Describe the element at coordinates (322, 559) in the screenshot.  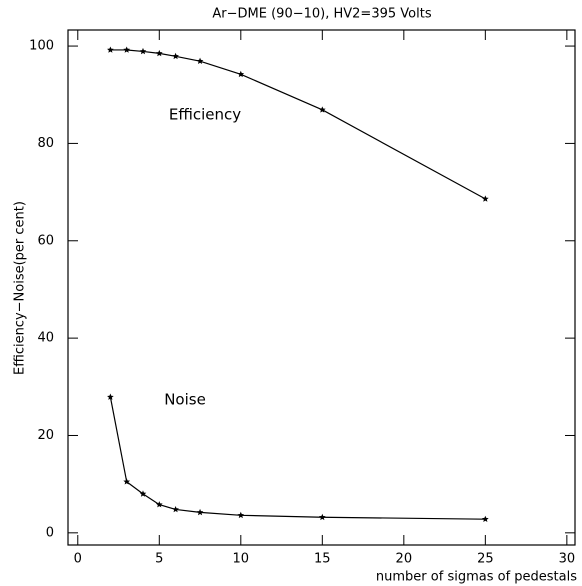
I see `x-tick-label: 15` at that location.